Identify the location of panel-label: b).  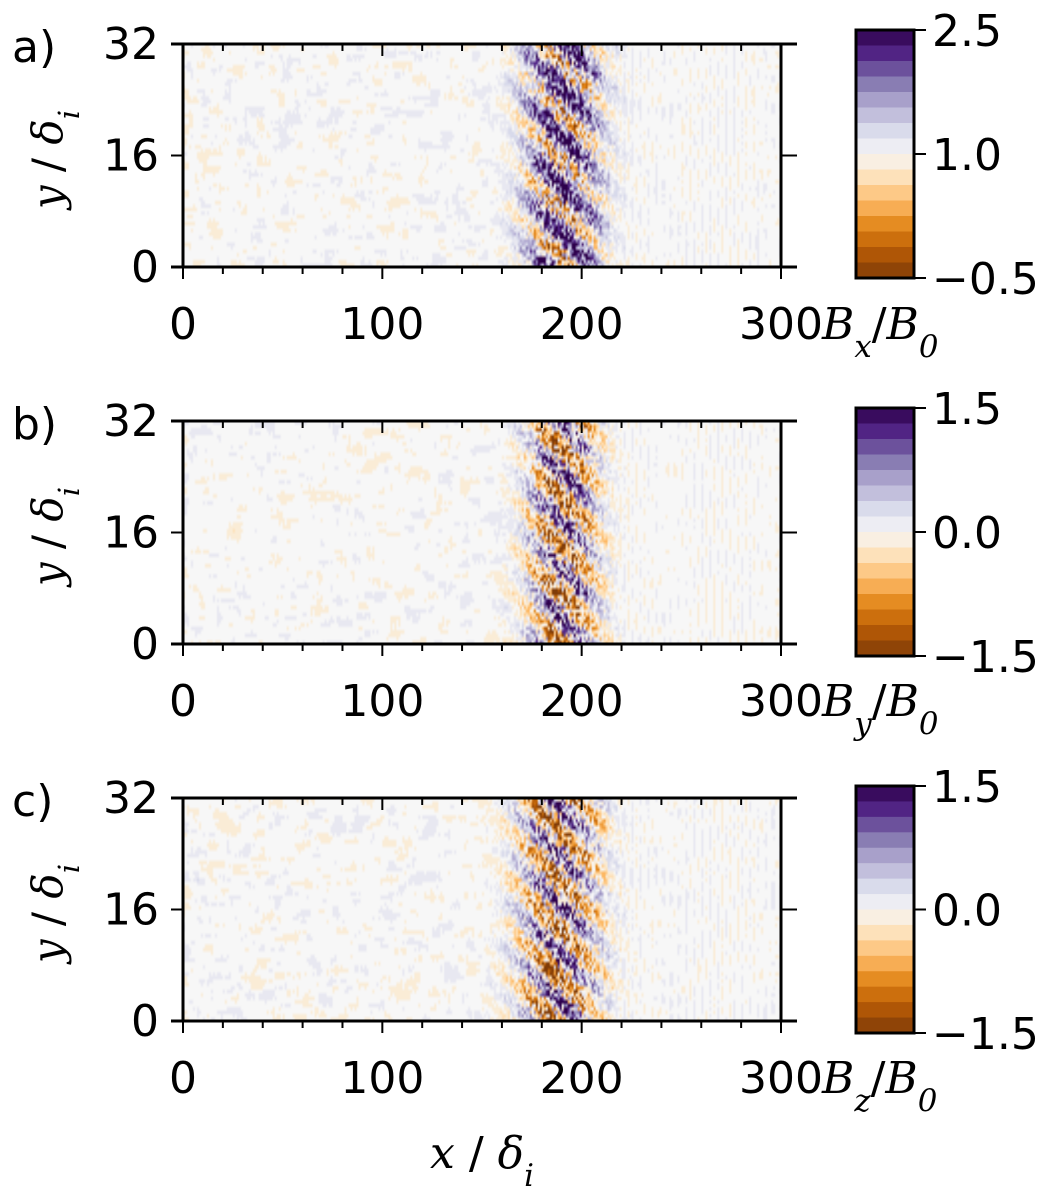
(34, 424).